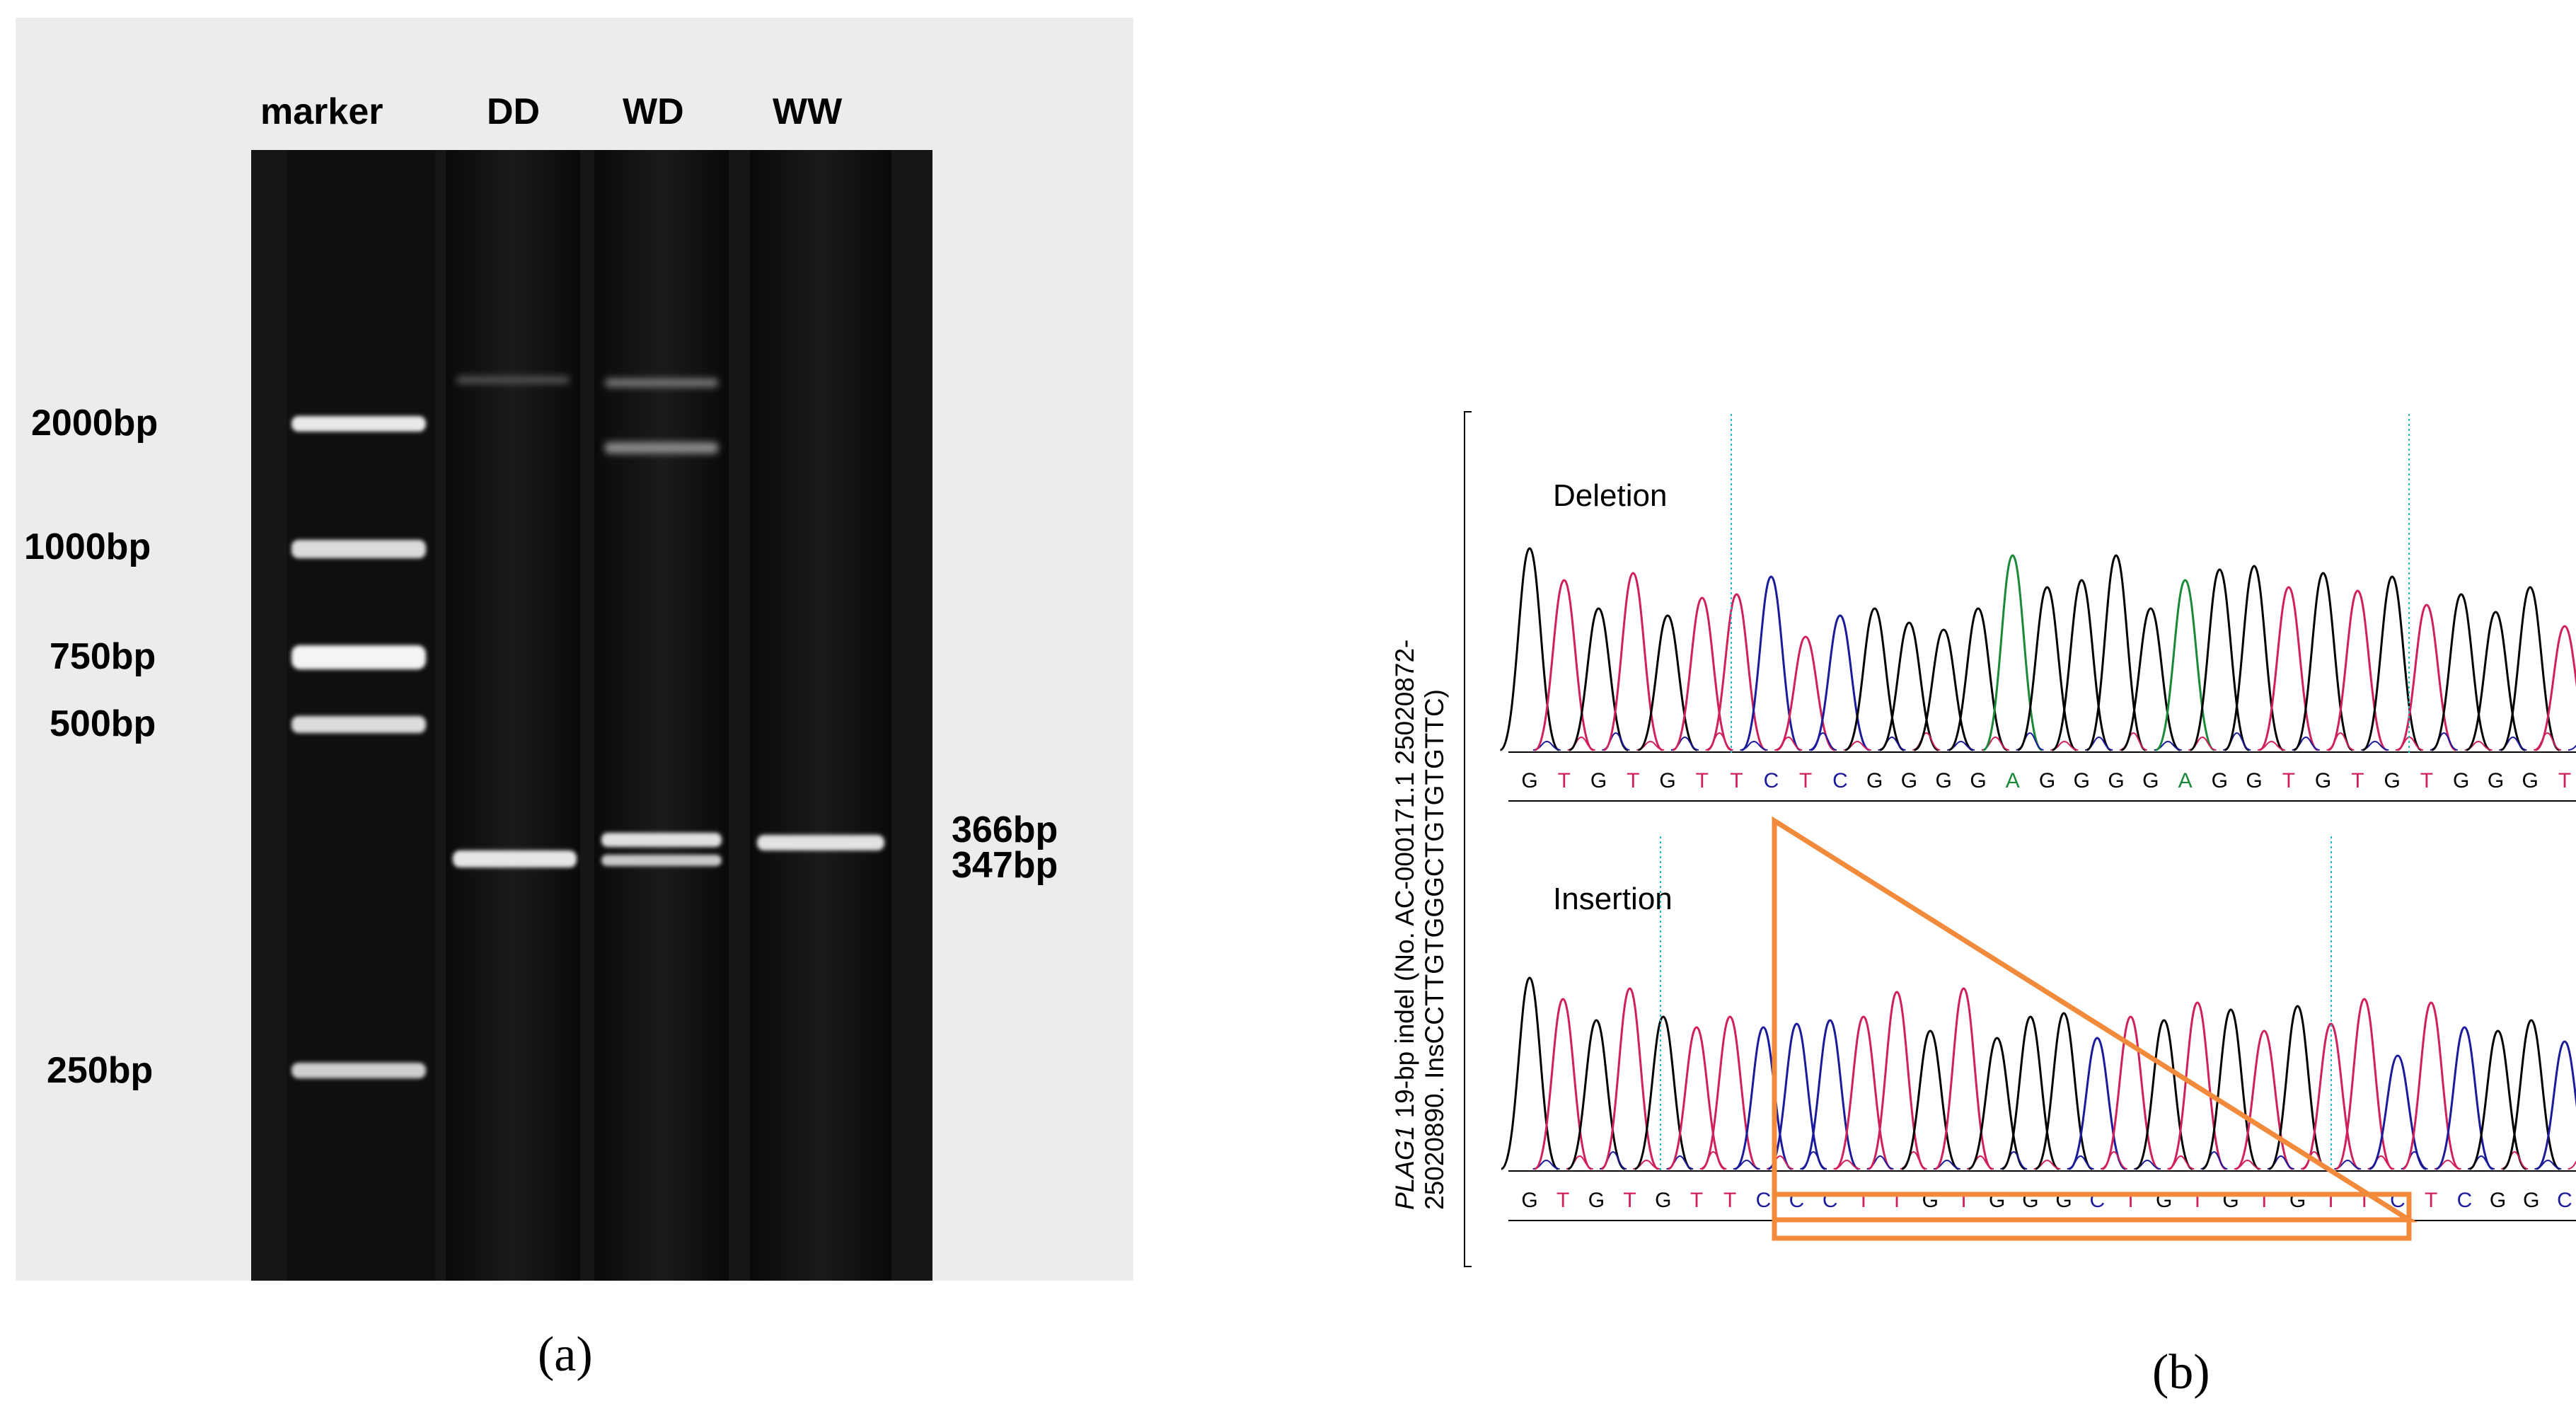 This screenshot has height=1425, width=2576. I want to click on lane-label-marker: marker, so click(321, 111).